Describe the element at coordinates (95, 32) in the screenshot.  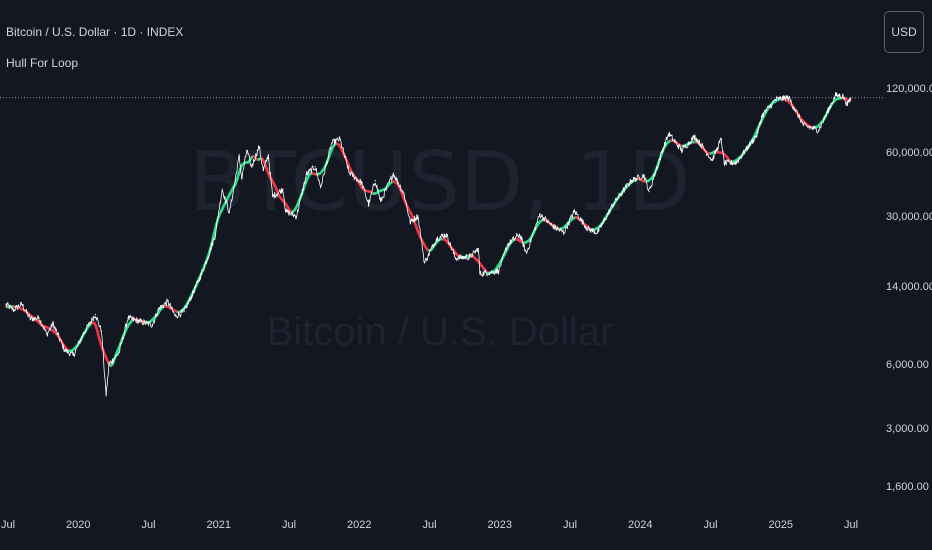
I see `symbol-title: Bitcoin / U.S. Dollar · 1D · INDEX` at that location.